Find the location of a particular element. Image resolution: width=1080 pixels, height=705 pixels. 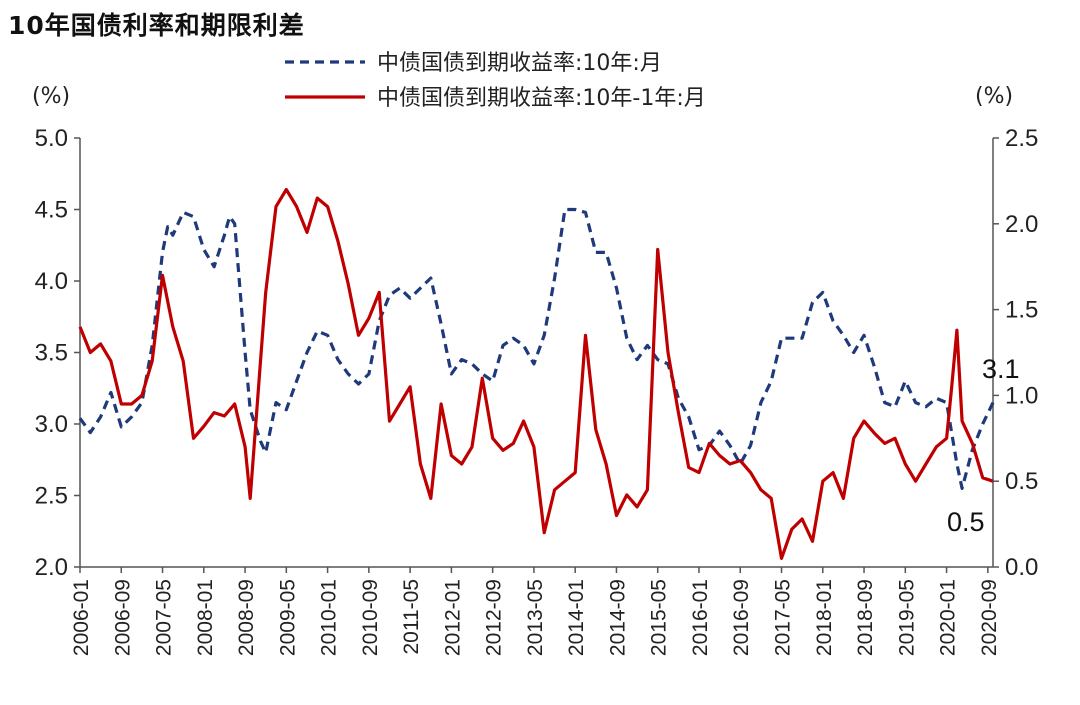

x-tick-label: 2020-09 is located at coordinates (989, 617).